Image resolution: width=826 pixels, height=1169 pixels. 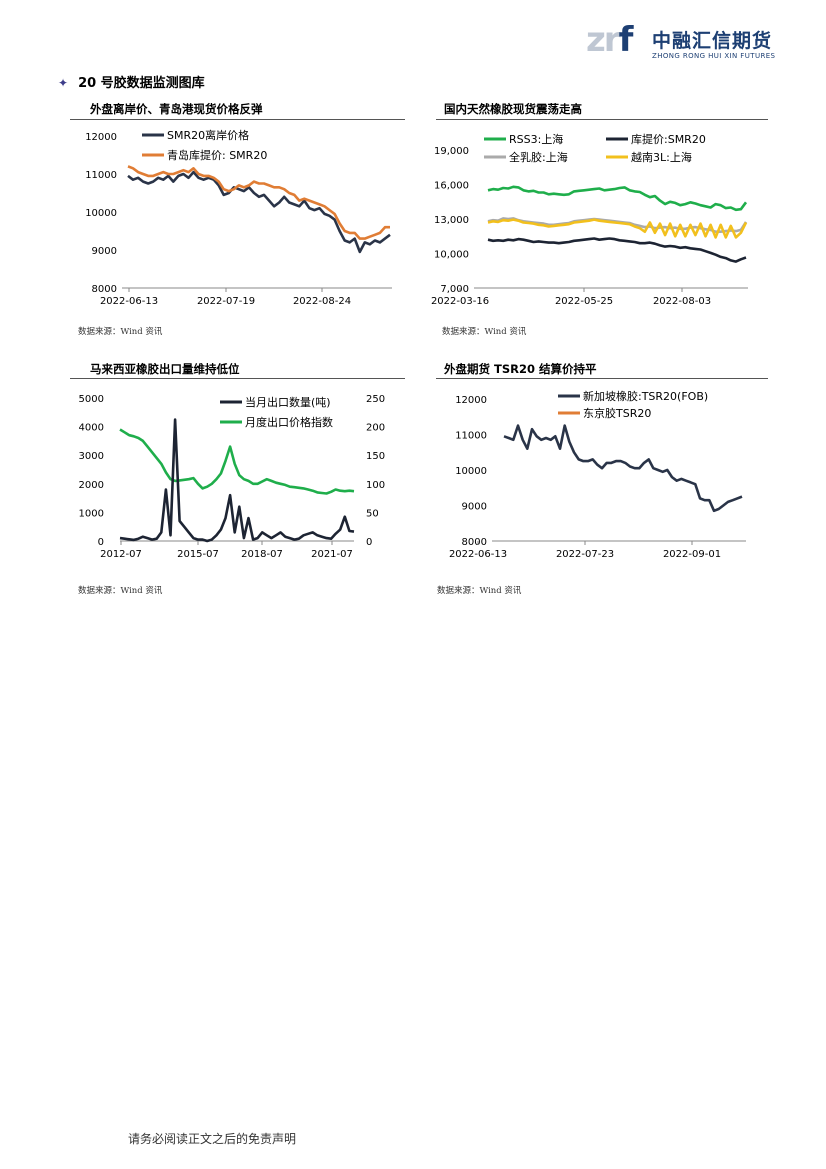 What do you see at coordinates (602, 119) in the screenshot?
I see `chart2-title-rule` at bounding box center [602, 119].